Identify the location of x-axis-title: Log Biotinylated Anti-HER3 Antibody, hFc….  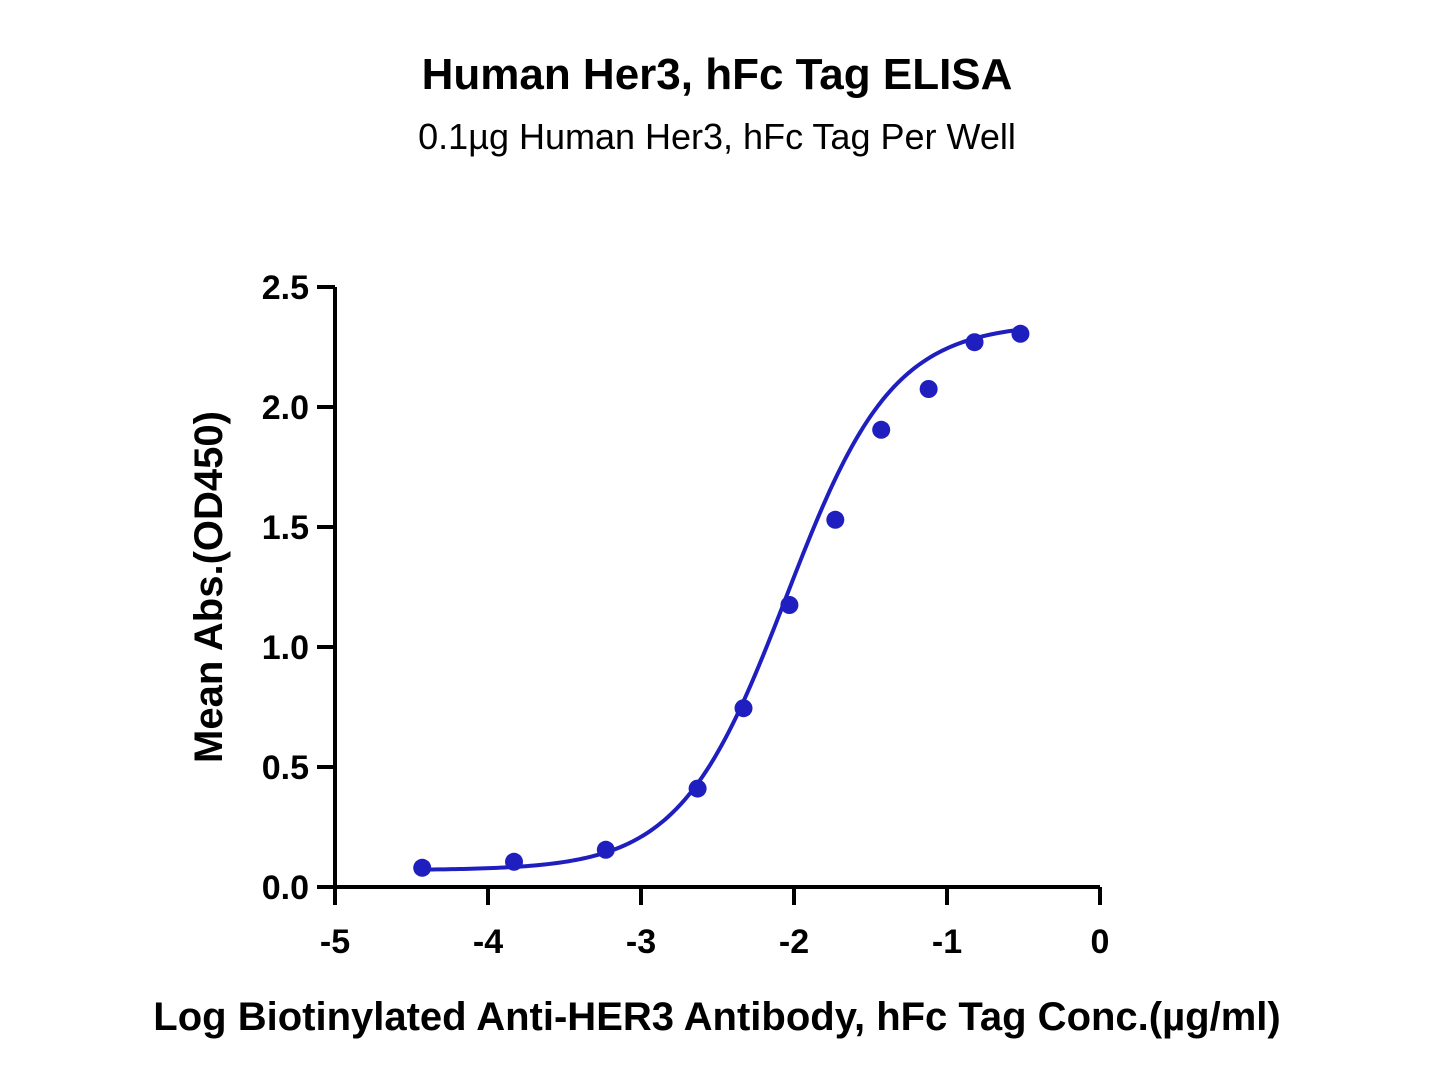
(716, 1017).